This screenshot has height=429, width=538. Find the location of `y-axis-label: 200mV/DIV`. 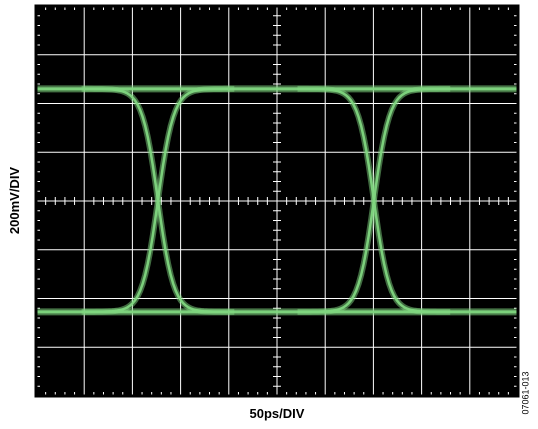

y-axis-label: 200mV/DIV is located at coordinates (15, 200).